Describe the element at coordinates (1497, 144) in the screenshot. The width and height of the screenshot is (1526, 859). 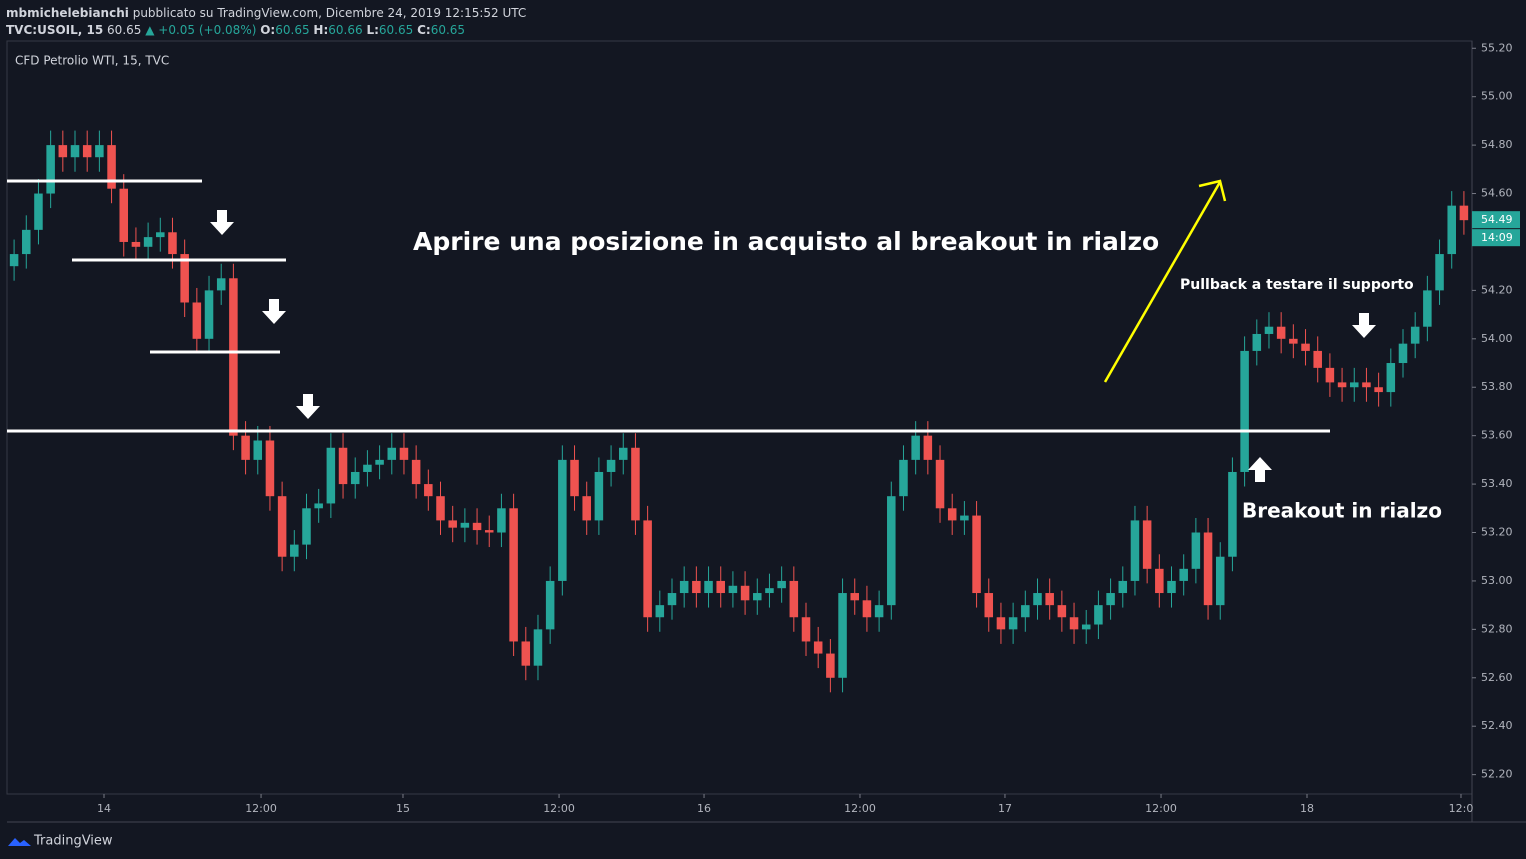
I see `y-tick-label: 54.80` at that location.